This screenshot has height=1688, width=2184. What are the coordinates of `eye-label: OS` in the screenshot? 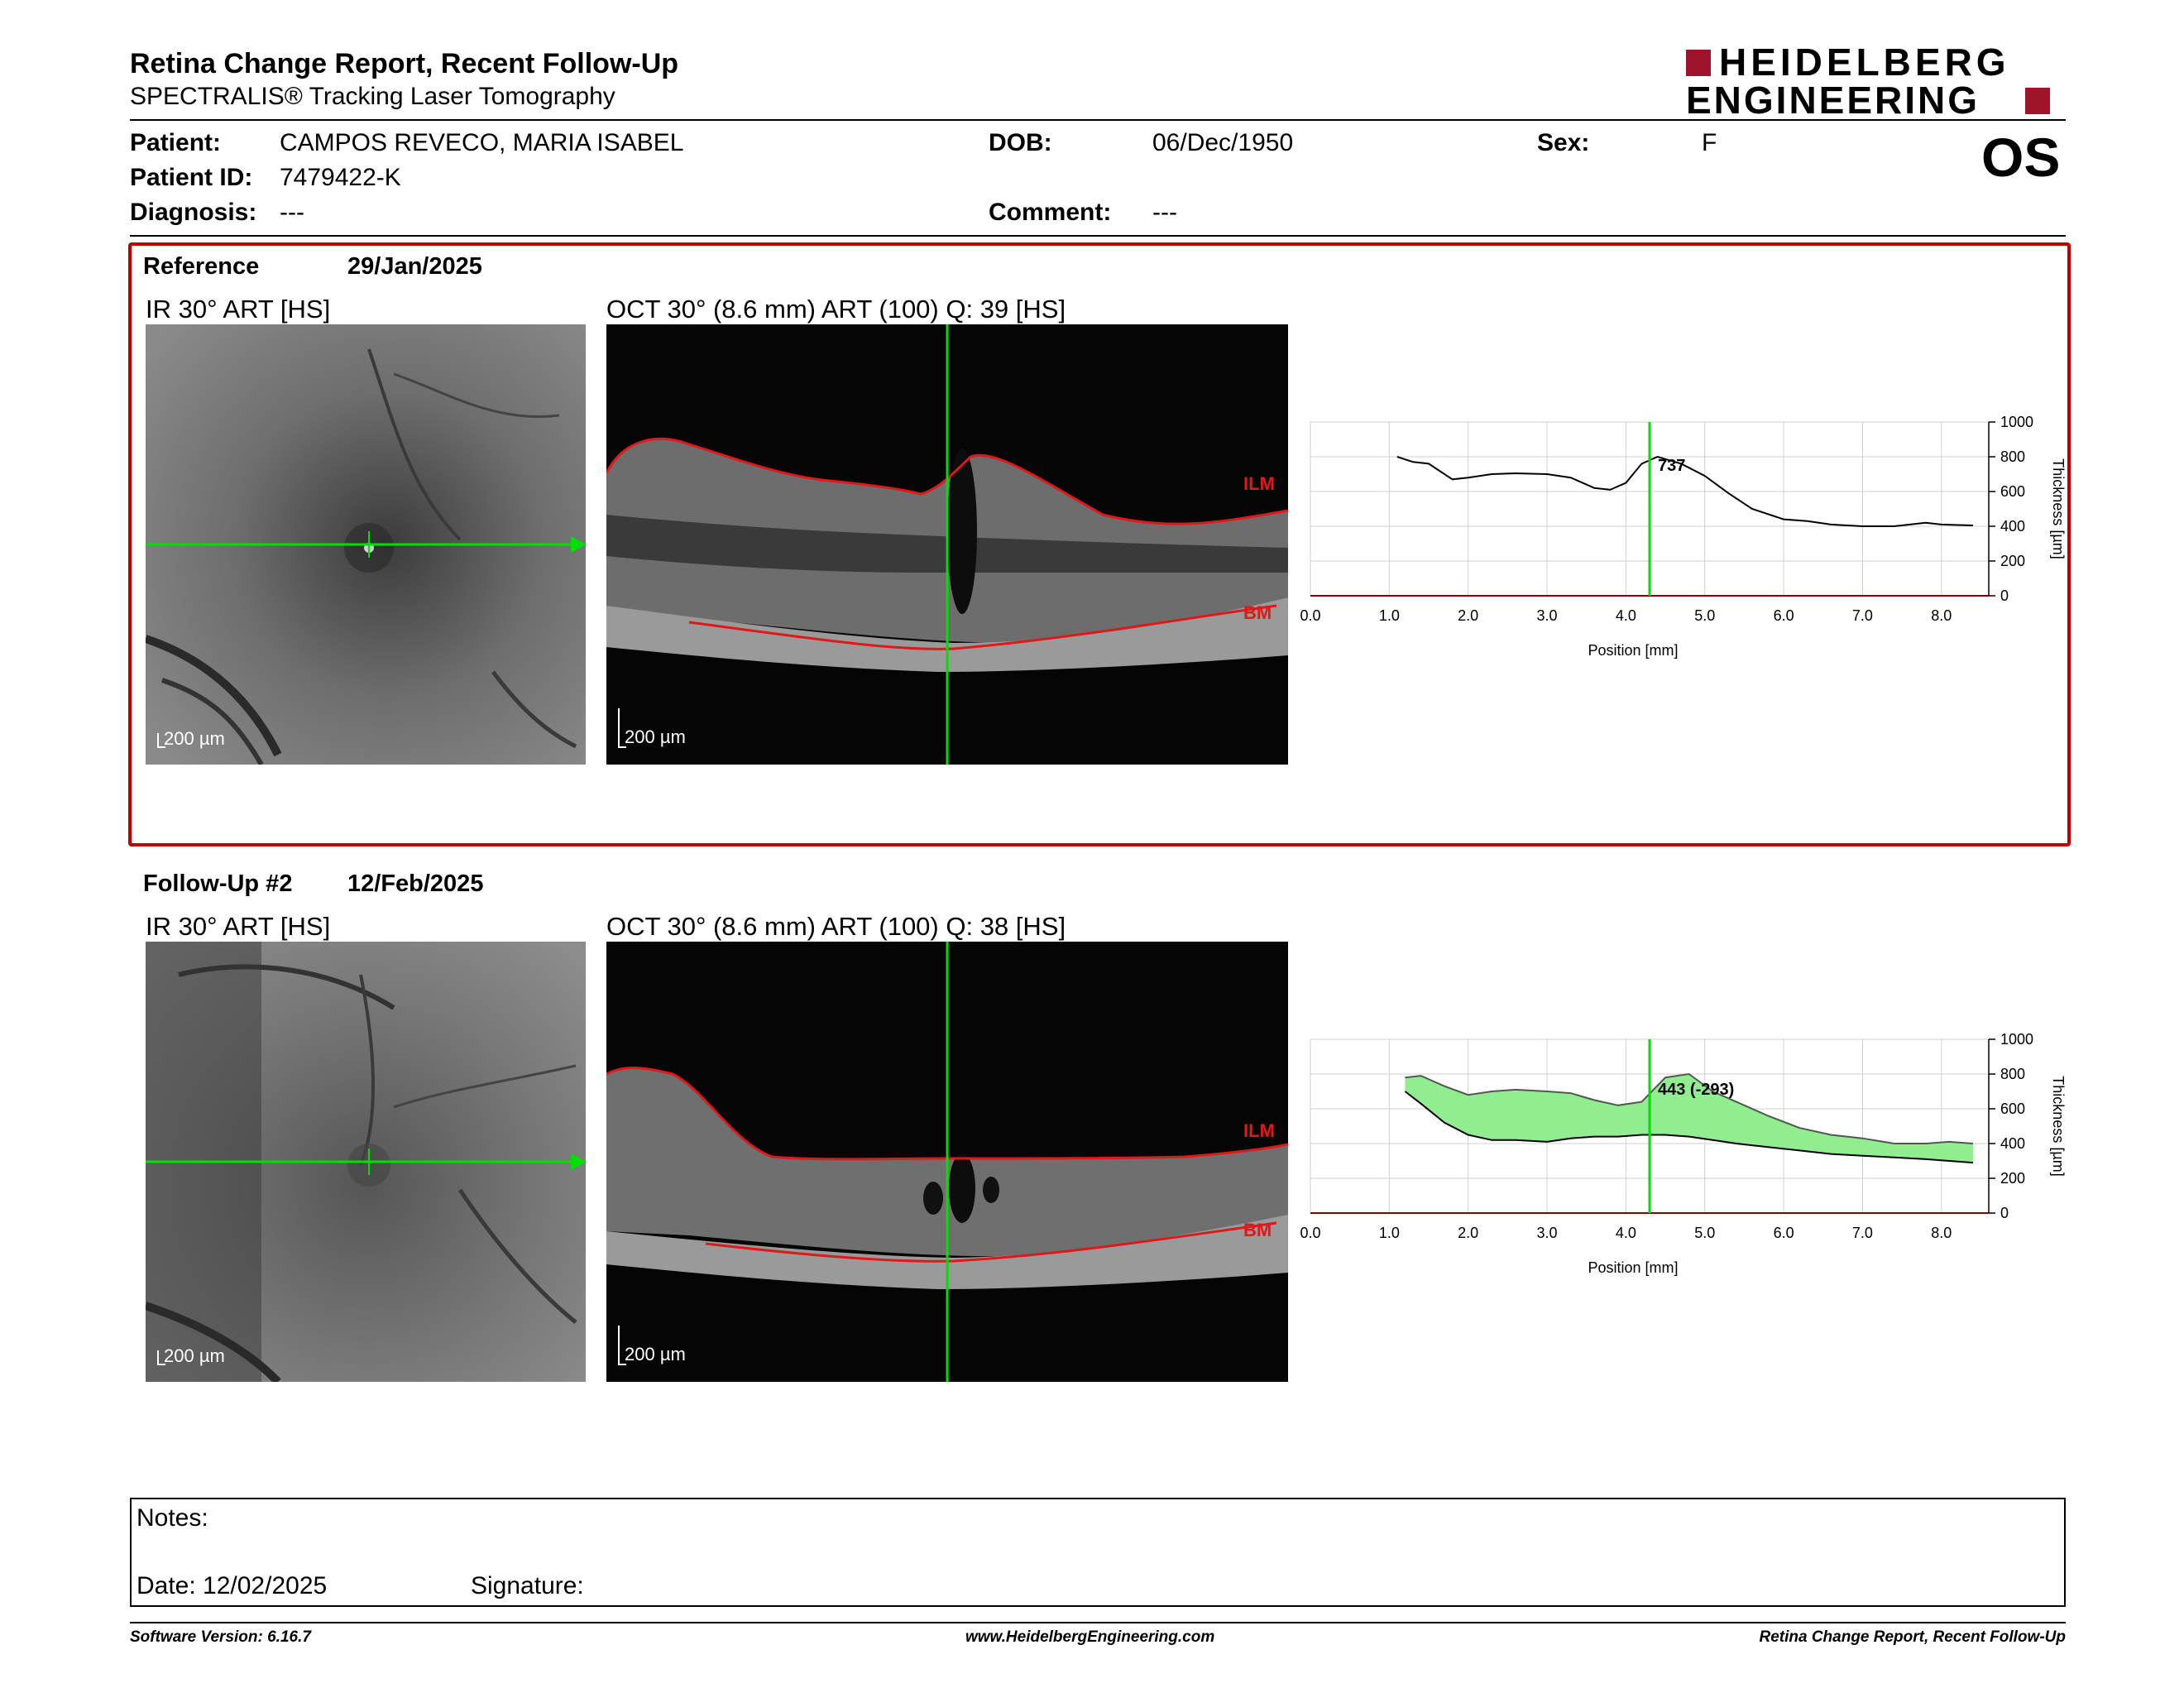 It's located at (2021, 157).